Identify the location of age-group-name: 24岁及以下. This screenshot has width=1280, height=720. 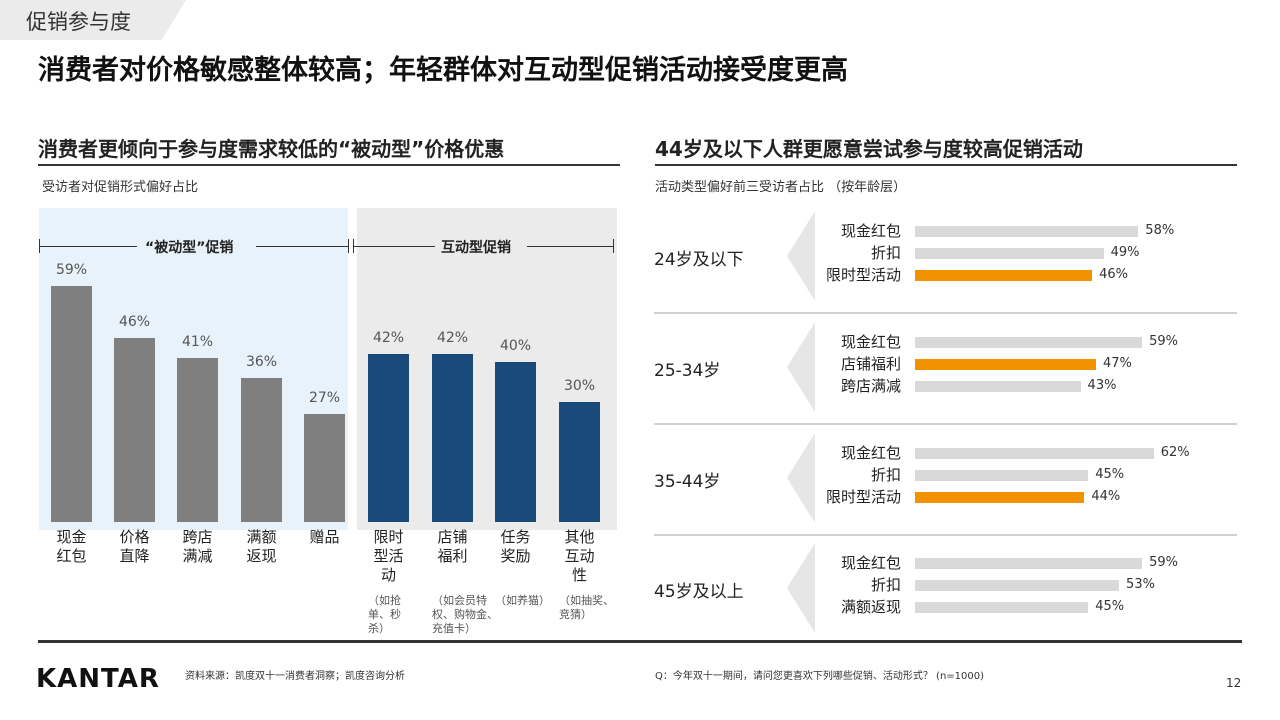
(699, 260).